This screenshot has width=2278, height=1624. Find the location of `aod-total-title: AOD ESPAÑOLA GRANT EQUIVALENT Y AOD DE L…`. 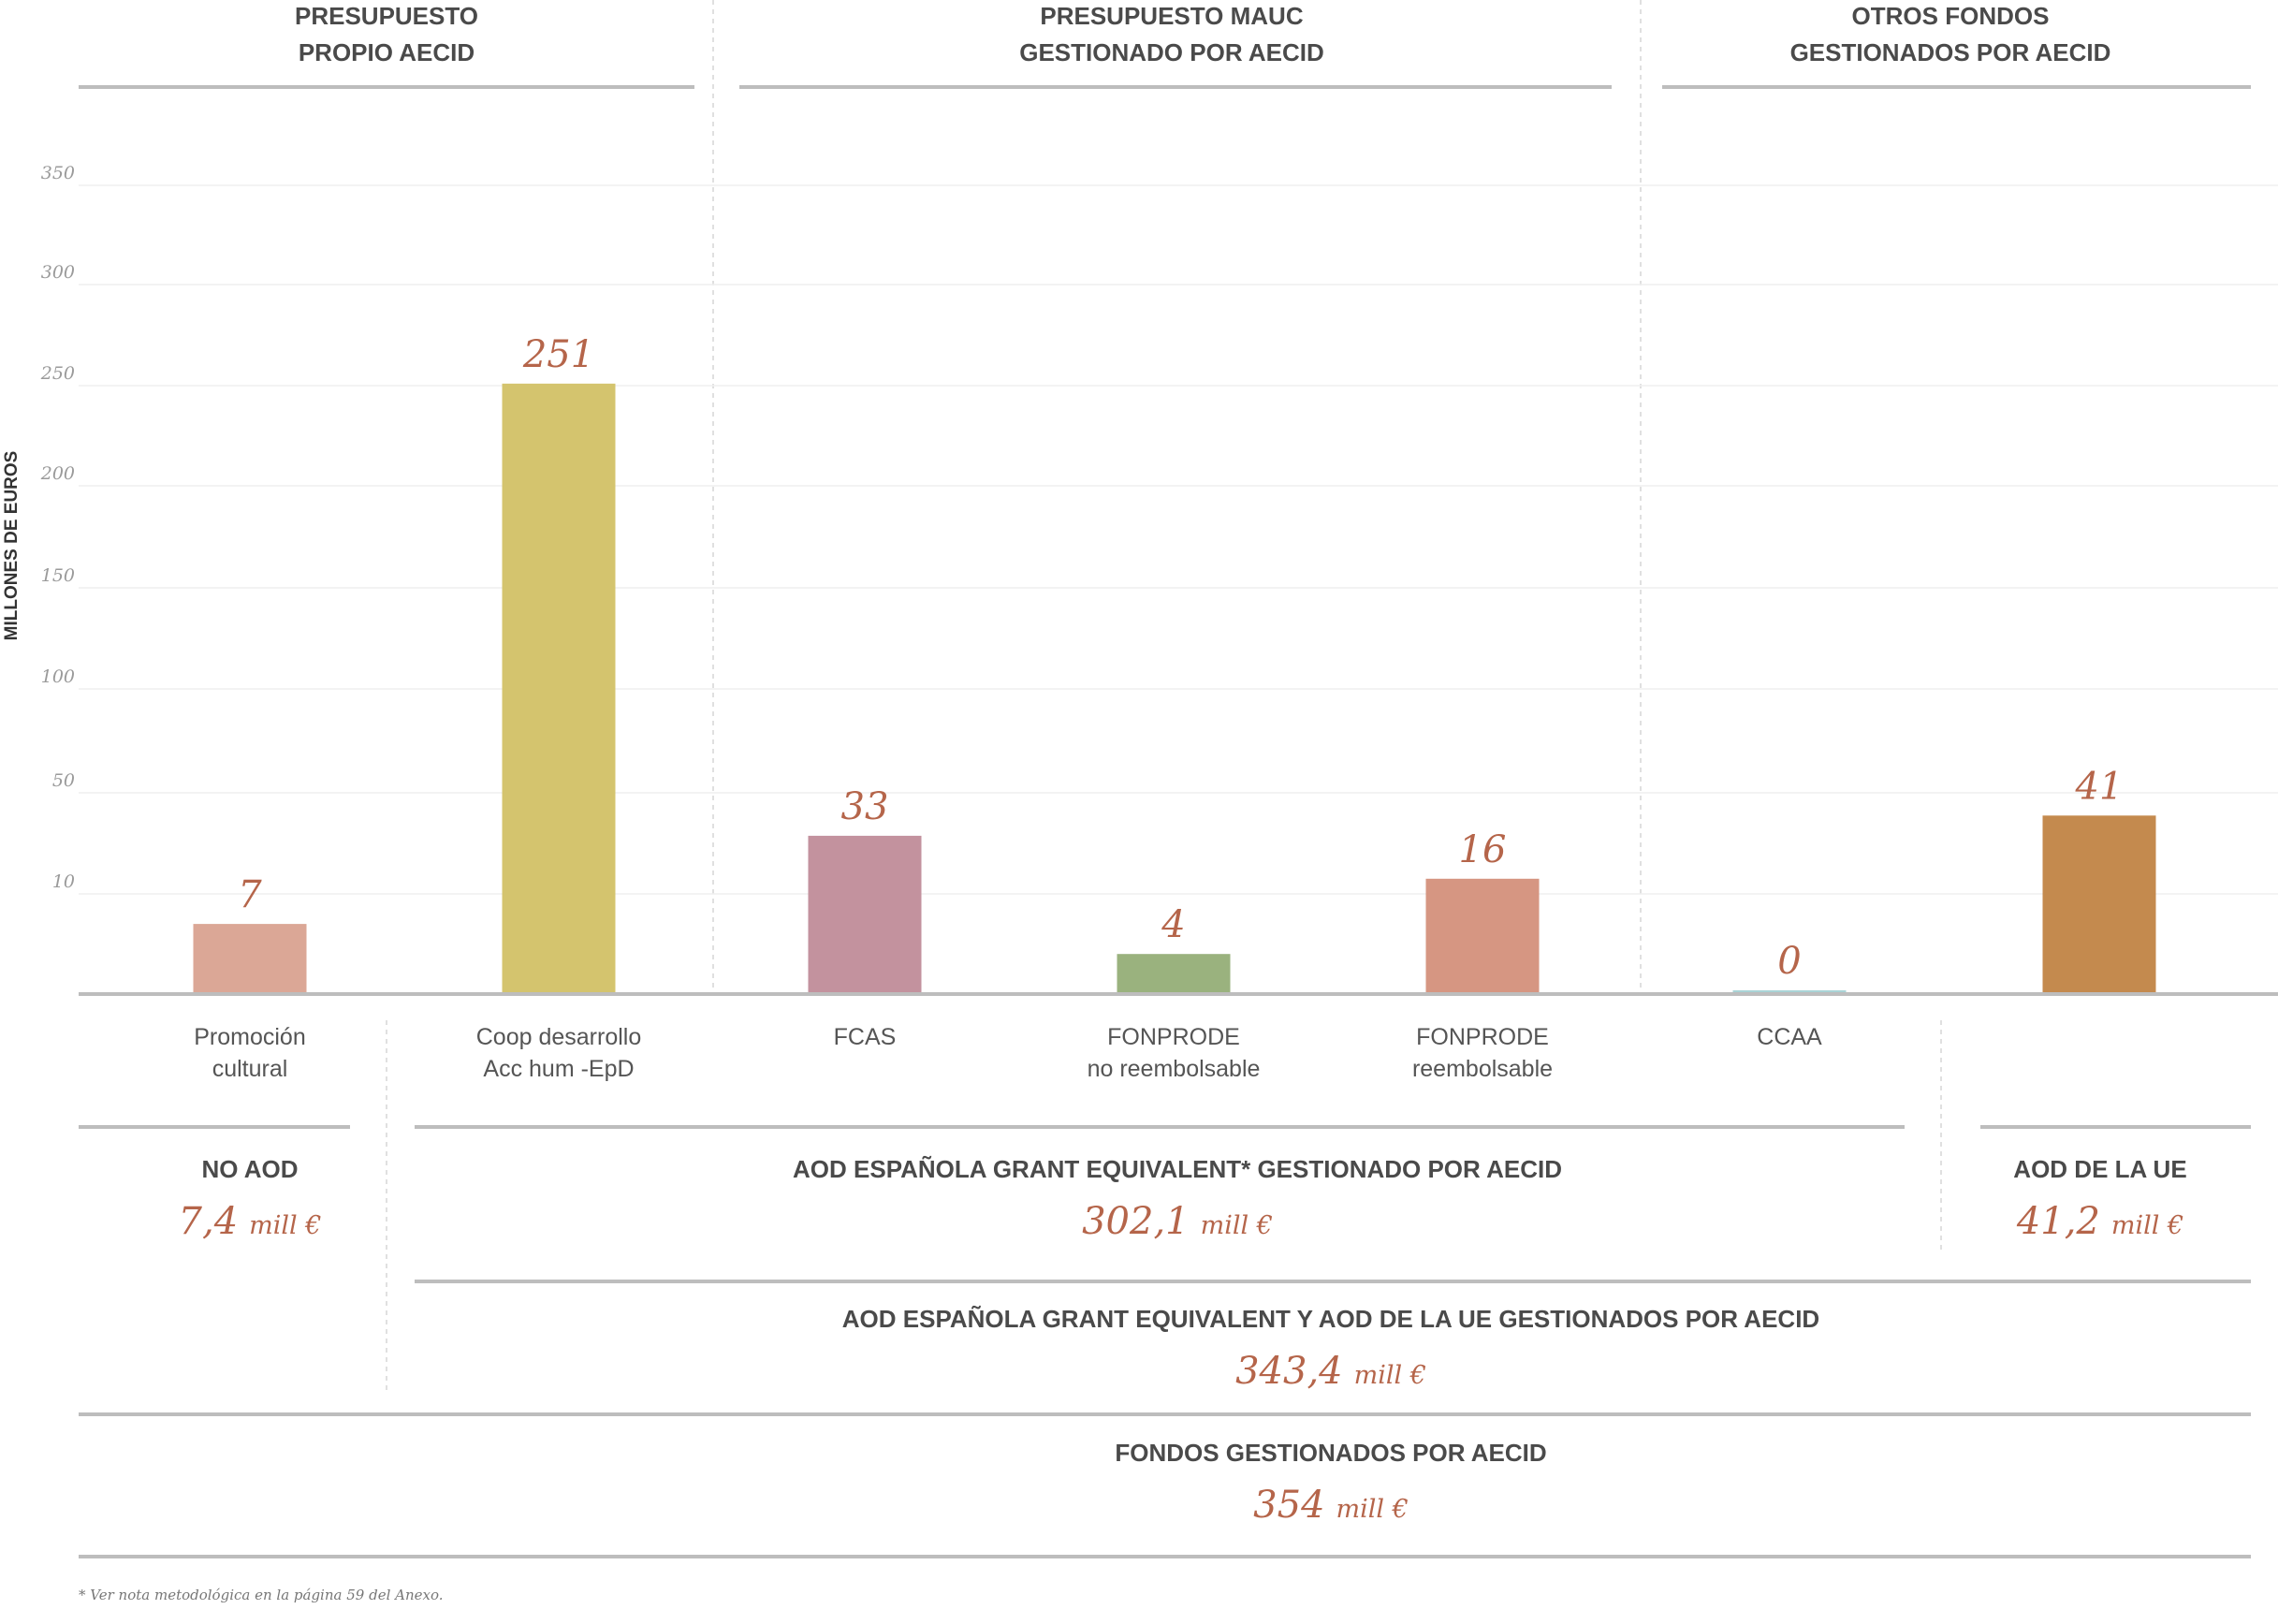

aod-total-title: AOD ESPAÑOLA GRANT EQUIVALENT Y AOD DE L… is located at coordinates (1330, 1319).